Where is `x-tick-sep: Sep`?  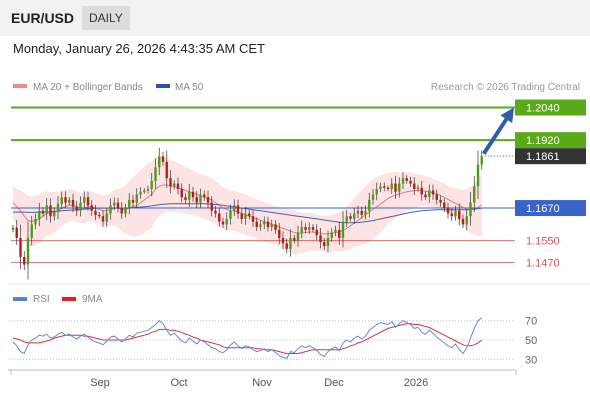 x-tick-sep: Sep is located at coordinates (100, 383).